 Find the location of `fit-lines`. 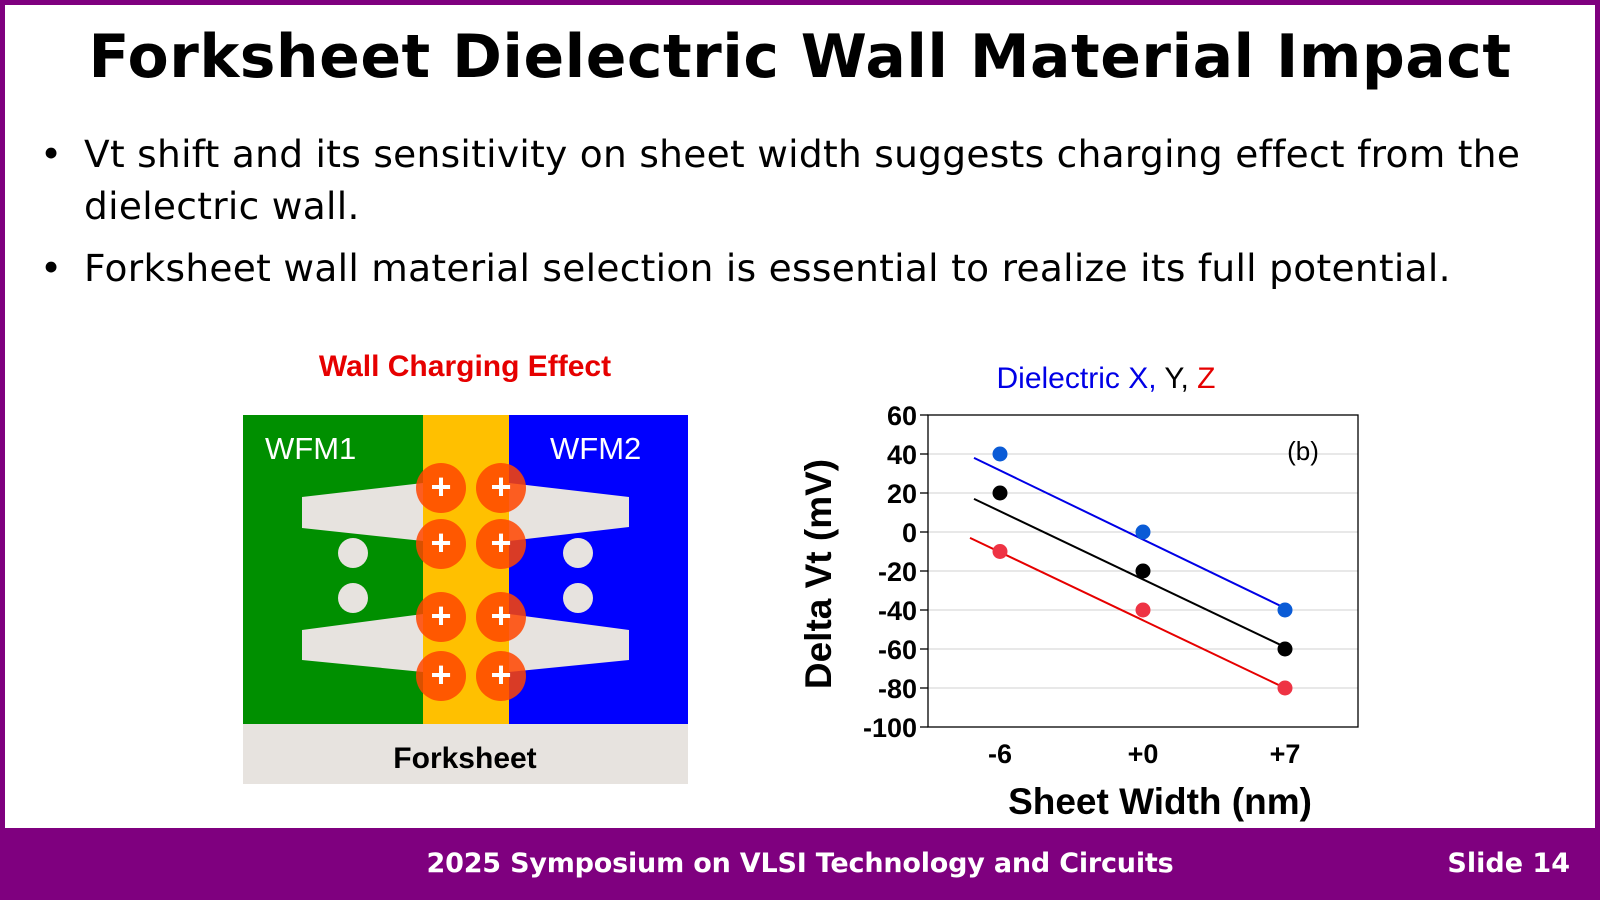

fit-lines is located at coordinates (1127, 572).